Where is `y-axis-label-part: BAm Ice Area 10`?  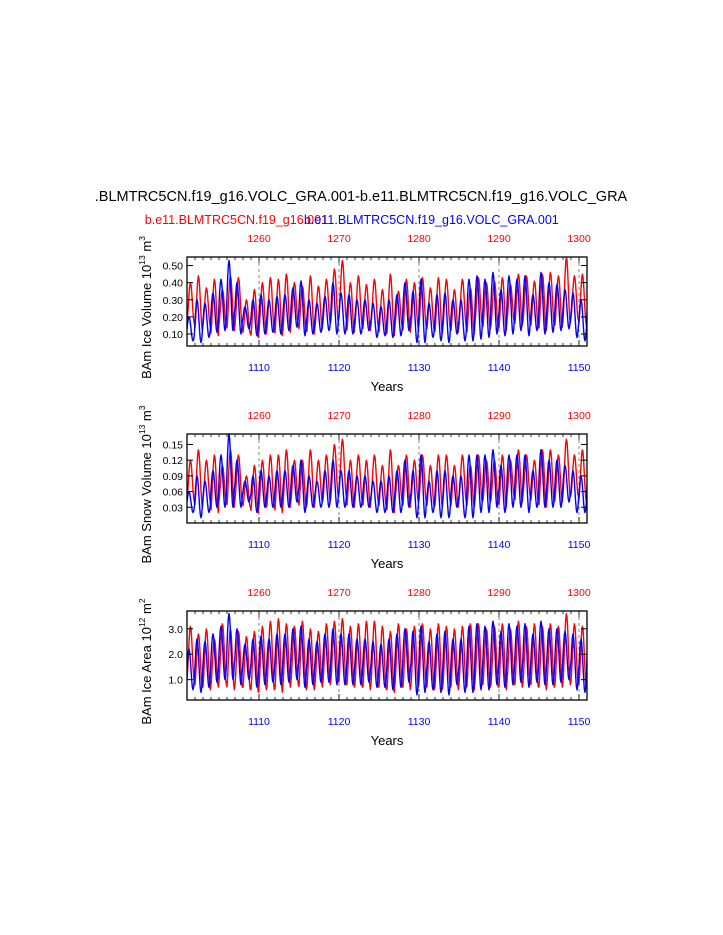 y-axis-label-part: BAm Ice Area 10 is located at coordinates (146, 676).